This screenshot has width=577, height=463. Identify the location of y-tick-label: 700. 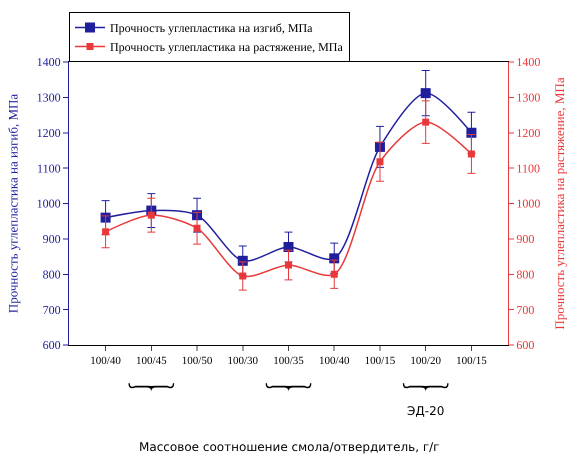
(51, 309).